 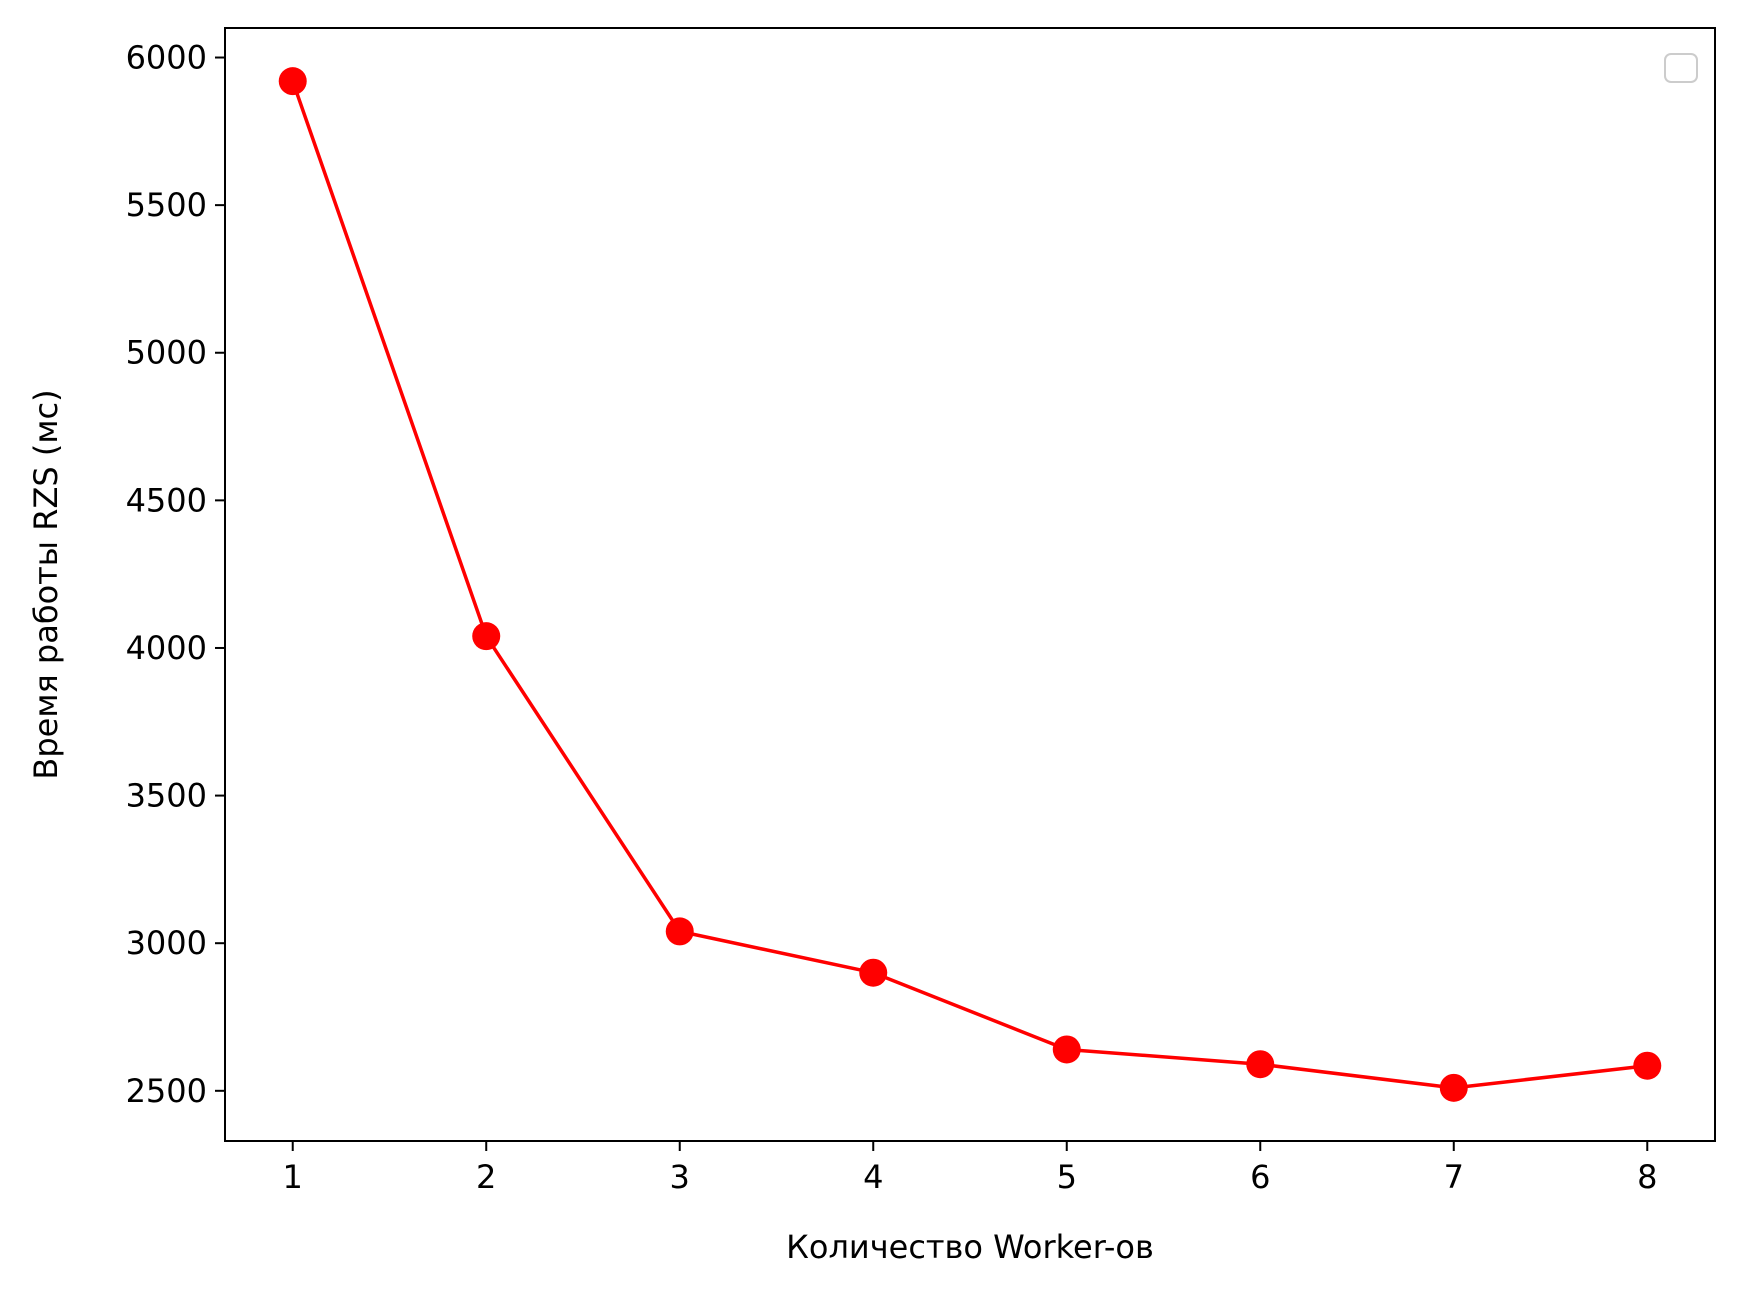 I want to click on y-tick-label: 2500, so click(x=166, y=1091).